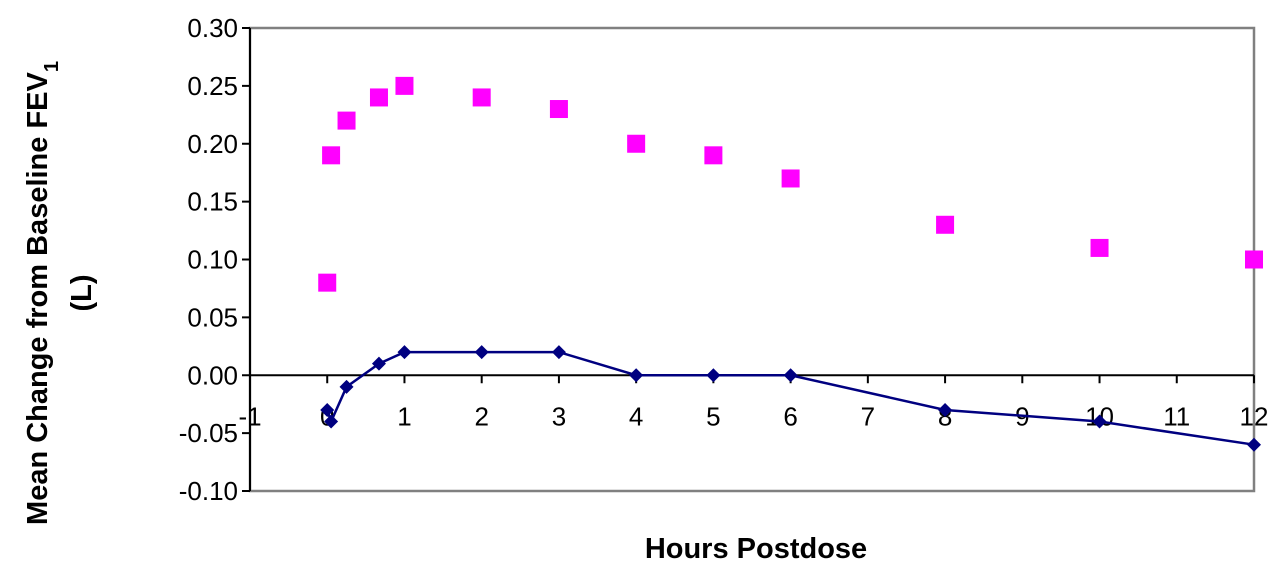 This screenshot has width=1276, height=561. Describe the element at coordinates (636, 416) in the screenshot. I see `x-tick-label: 4` at that location.